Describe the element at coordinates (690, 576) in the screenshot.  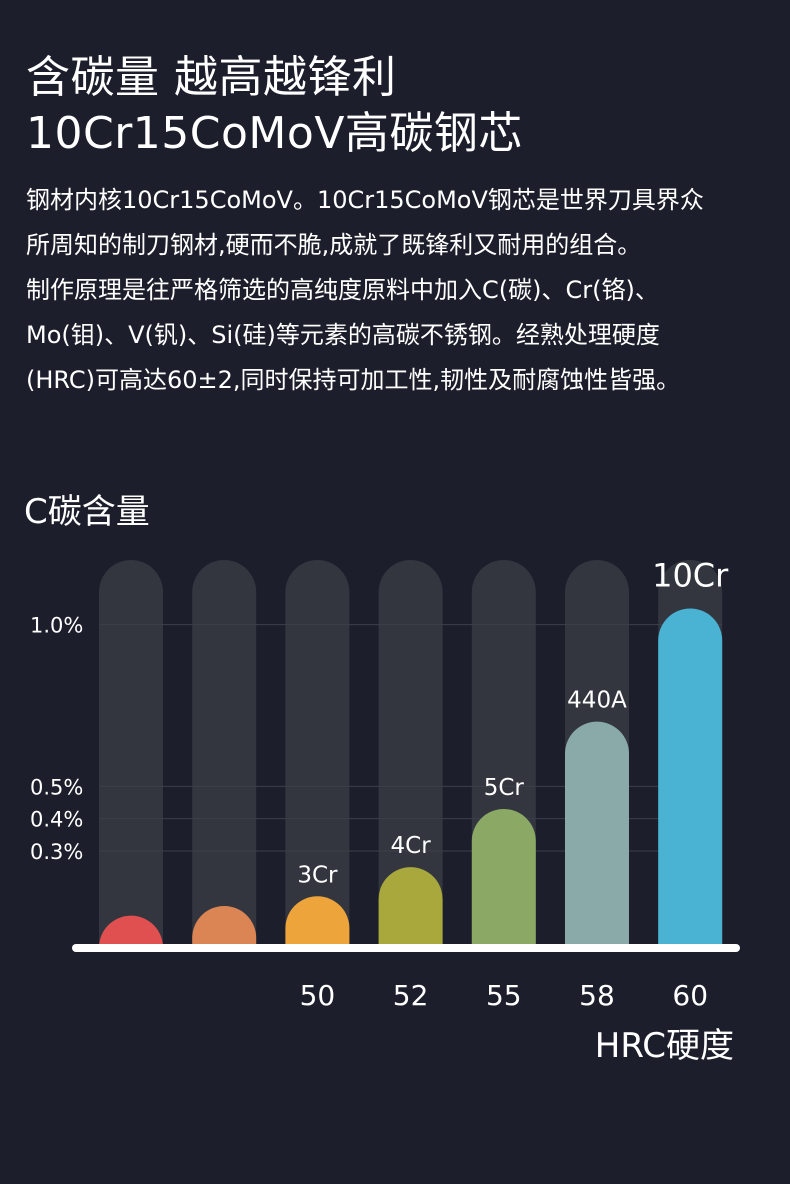
I see `bar-label: 10Cr` at that location.